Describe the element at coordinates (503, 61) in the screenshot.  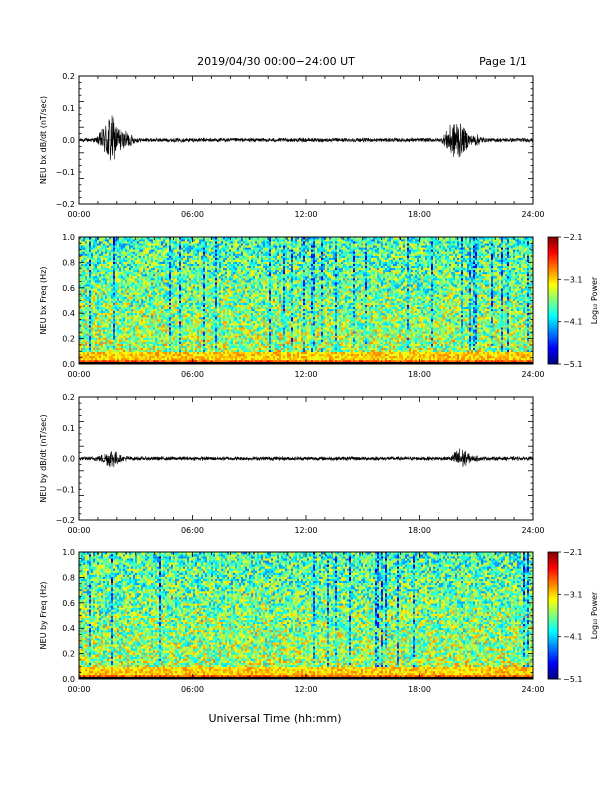
I see `page-number: Page 1/1` at that location.